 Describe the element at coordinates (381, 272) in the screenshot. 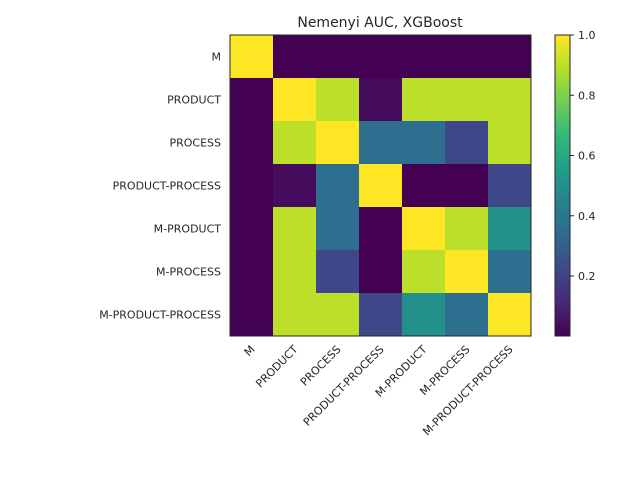

I see `heatmap-cell-r5-c3` at that location.